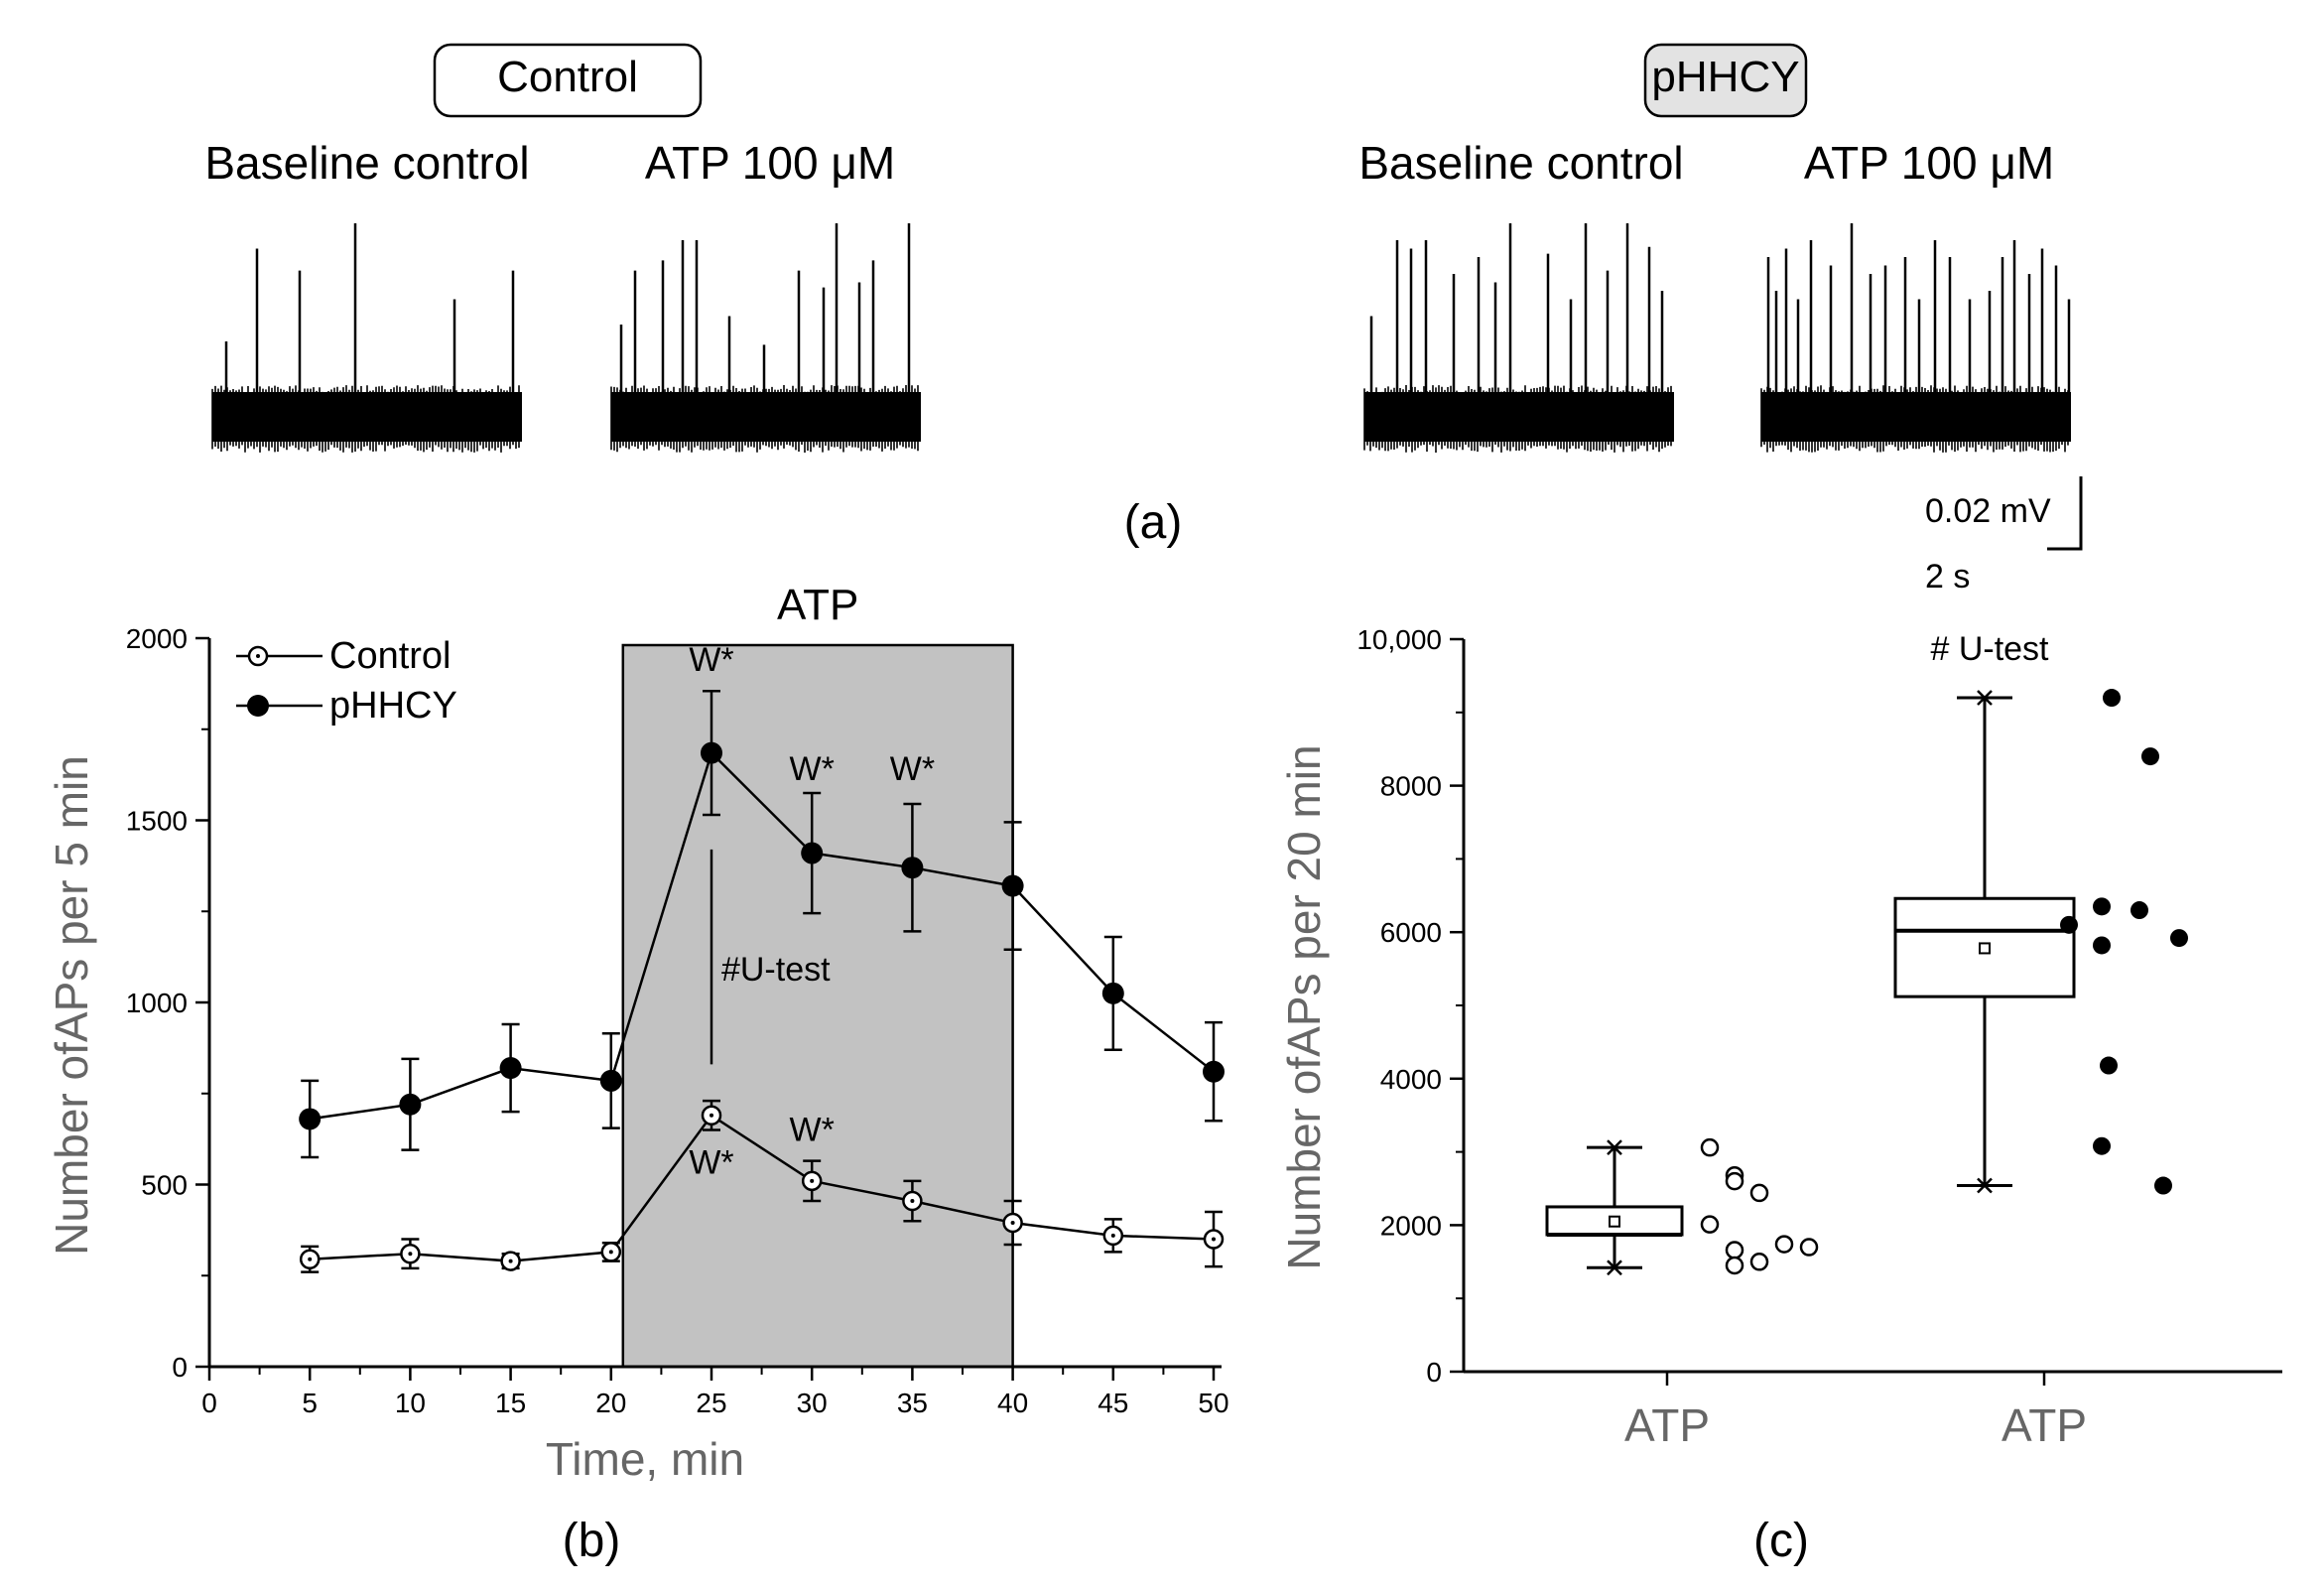 The image size is (2324, 1591). Describe the element at coordinates (912, 1403) in the screenshot. I see `b-x-tick-label: 35` at that location.